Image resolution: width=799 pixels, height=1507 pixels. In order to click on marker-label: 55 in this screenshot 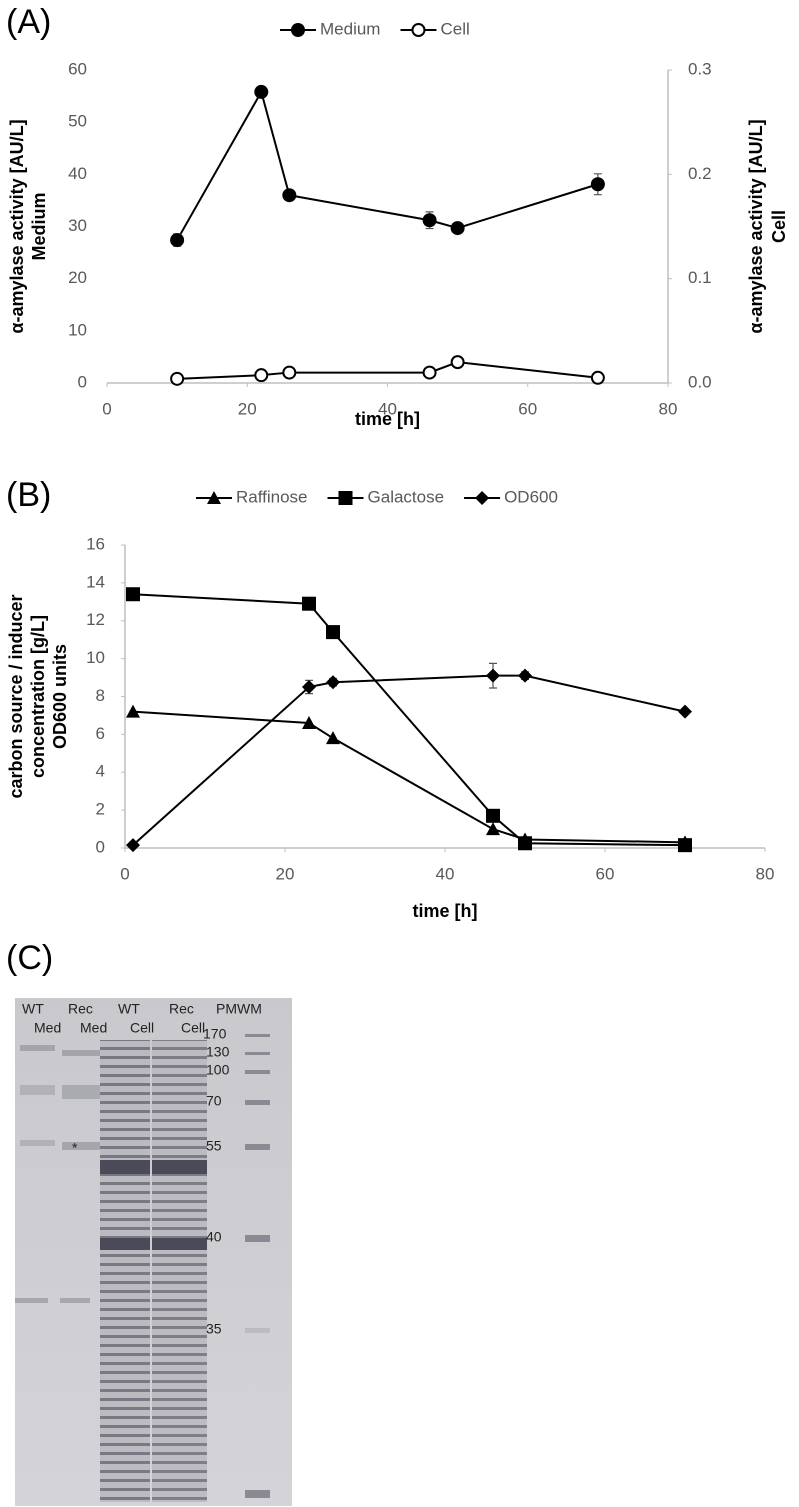, I will do `click(214, 1146)`.